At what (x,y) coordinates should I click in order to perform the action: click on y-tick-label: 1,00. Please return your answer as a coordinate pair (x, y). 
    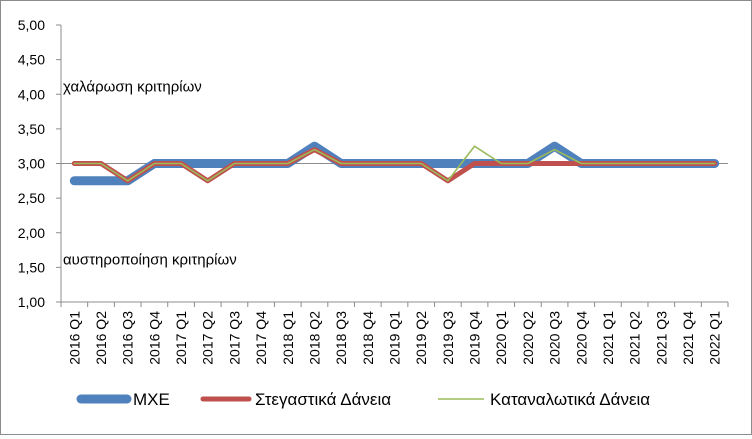
    Looking at the image, I should click on (31, 302).